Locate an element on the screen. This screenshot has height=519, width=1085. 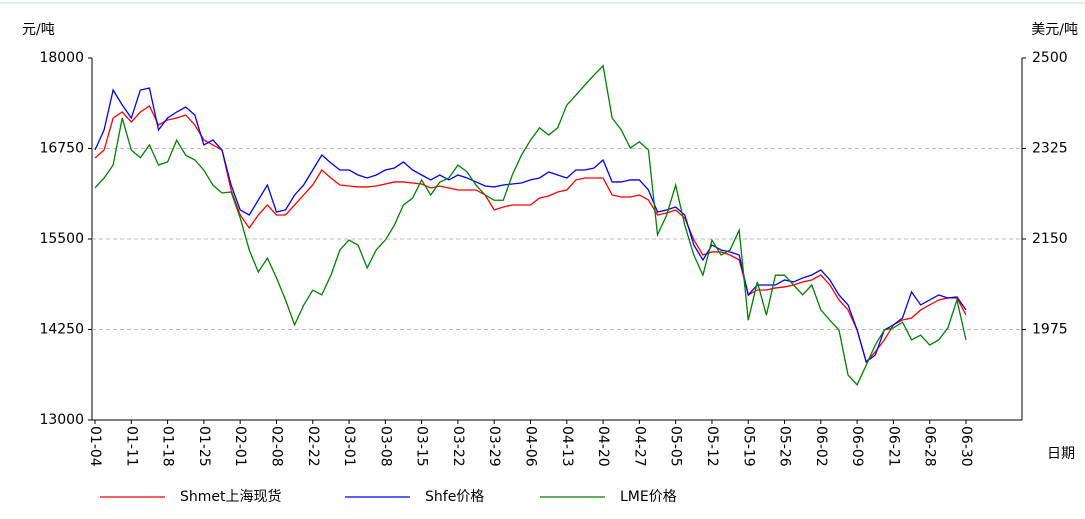
x-tick-label: 05-19 is located at coordinates (748, 446).